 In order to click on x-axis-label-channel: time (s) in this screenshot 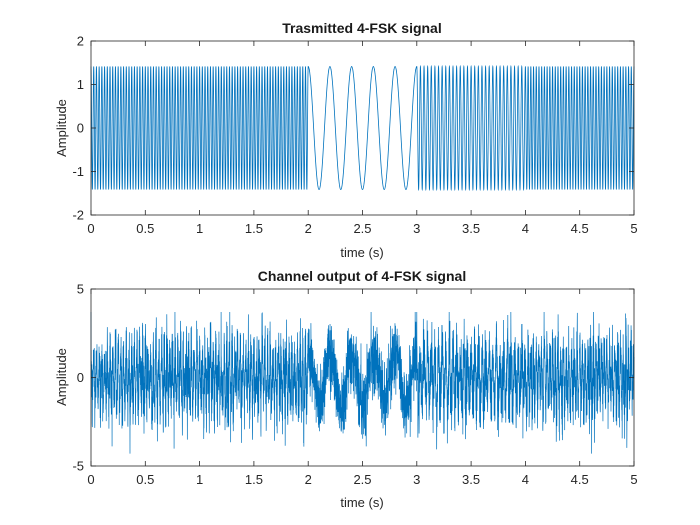, I will do `click(361, 502)`.